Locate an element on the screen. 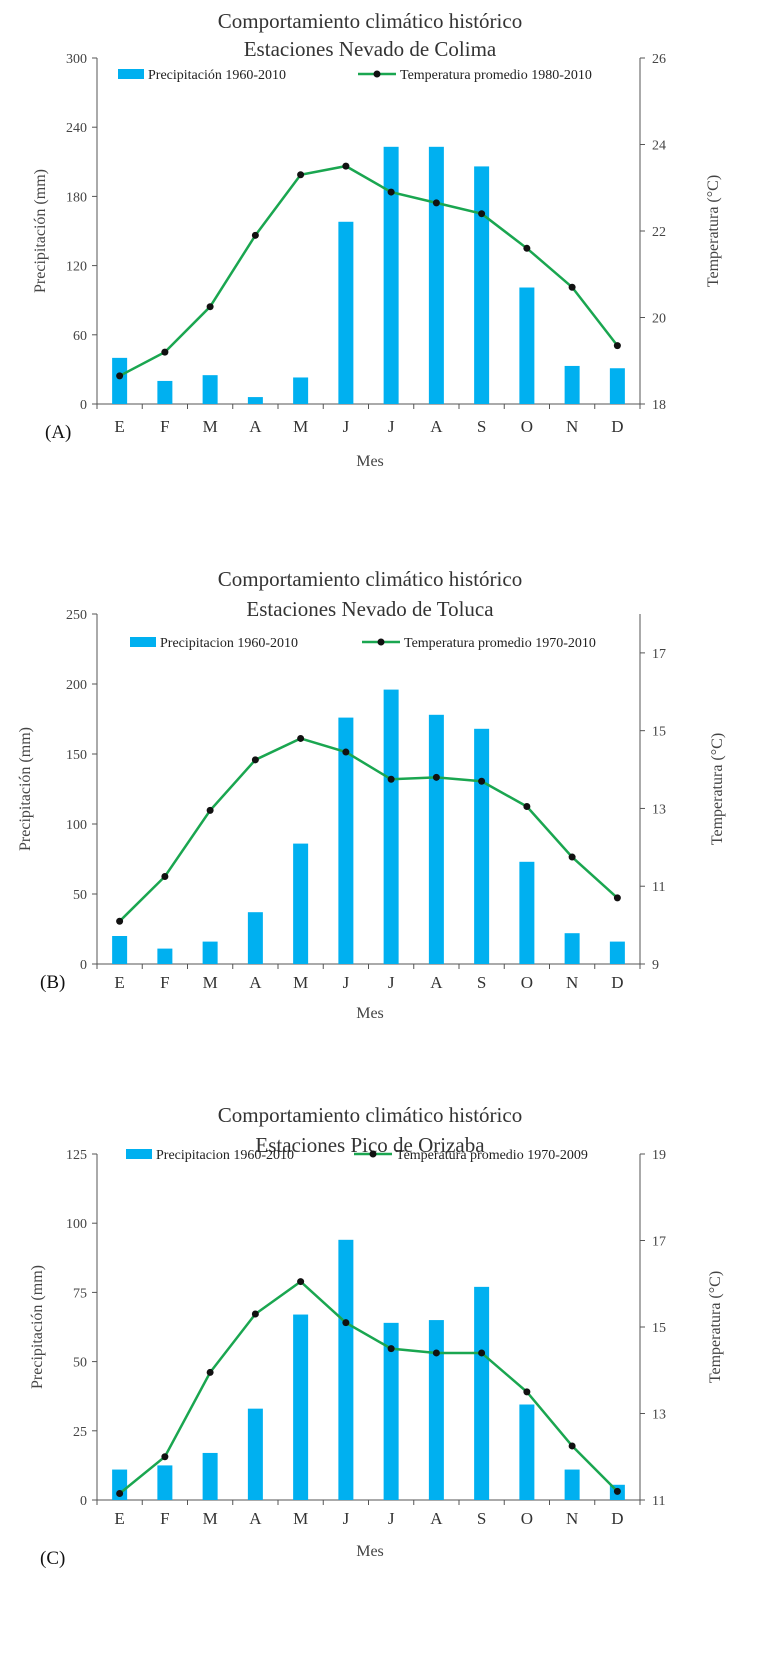 This screenshot has width=775, height=1675. y-tick-label: 0 is located at coordinates (83, 1501).